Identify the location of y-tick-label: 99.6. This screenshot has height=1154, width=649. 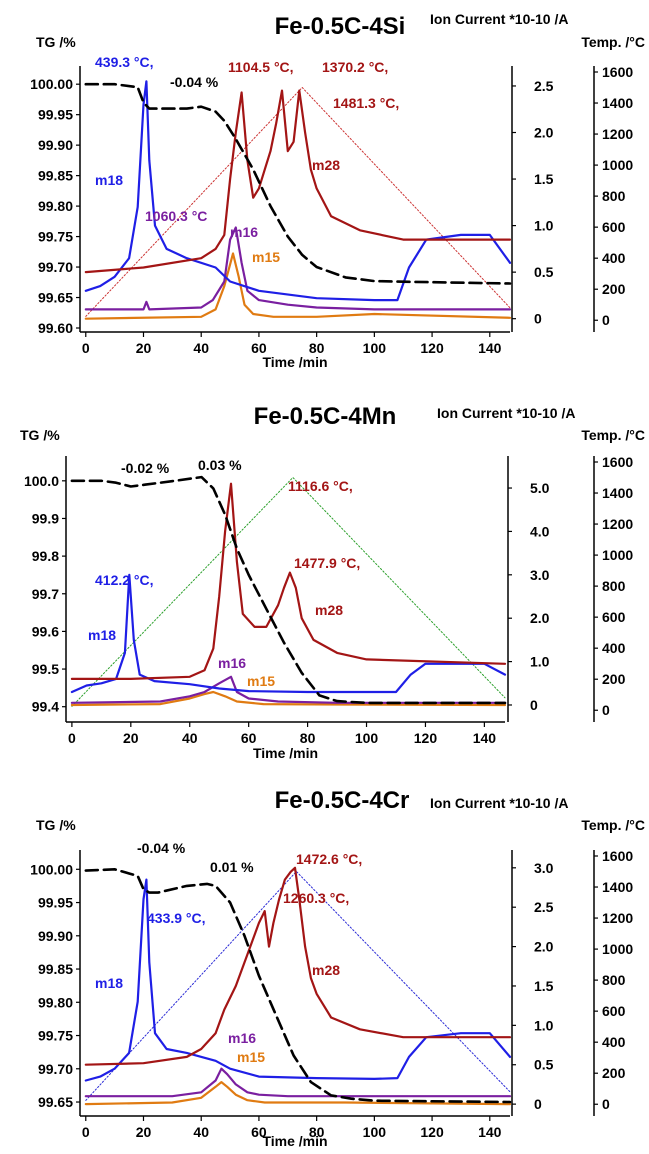
(45, 631).